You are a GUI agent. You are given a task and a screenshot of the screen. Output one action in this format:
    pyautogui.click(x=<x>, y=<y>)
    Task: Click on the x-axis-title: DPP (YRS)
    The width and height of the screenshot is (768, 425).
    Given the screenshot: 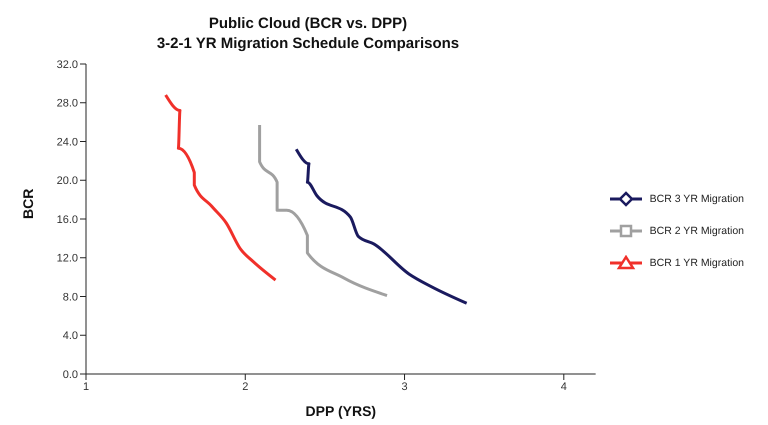 What is the action you would take?
    pyautogui.click(x=341, y=411)
    